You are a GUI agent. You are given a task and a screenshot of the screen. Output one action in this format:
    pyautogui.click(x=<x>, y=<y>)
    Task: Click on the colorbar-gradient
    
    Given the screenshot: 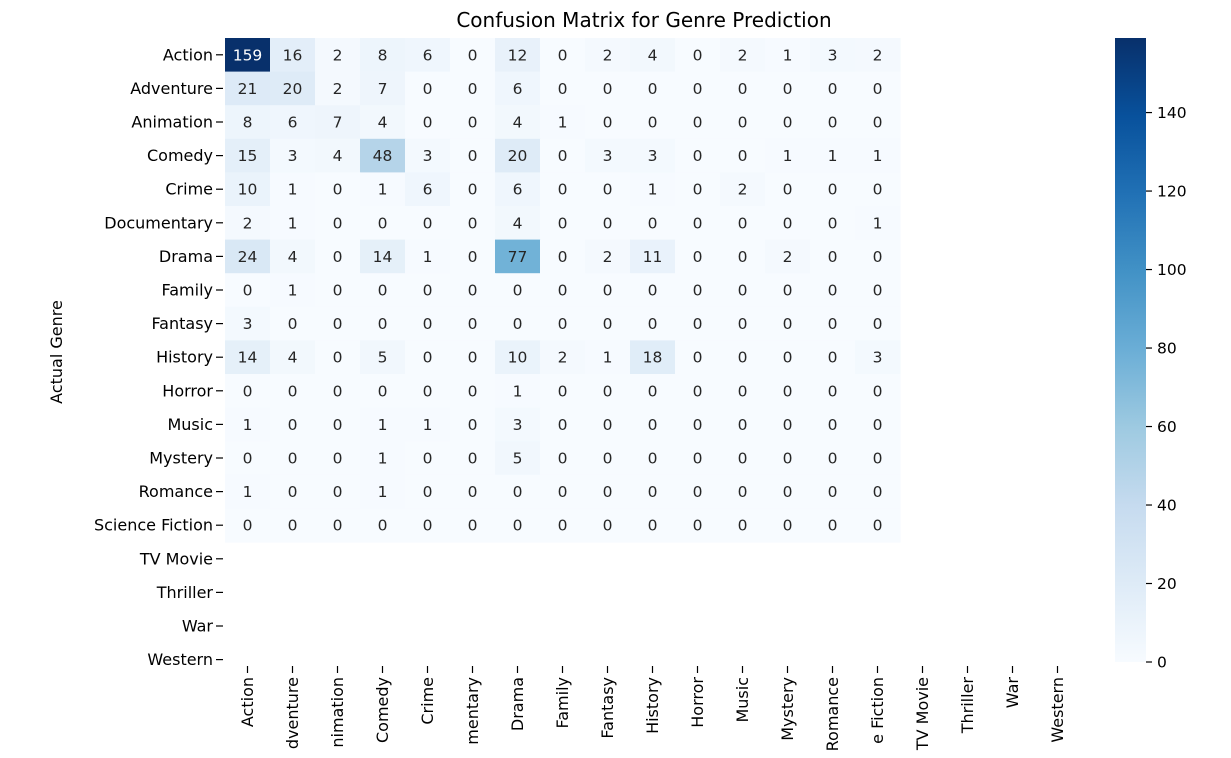 What is the action you would take?
    pyautogui.click(x=1130, y=350)
    